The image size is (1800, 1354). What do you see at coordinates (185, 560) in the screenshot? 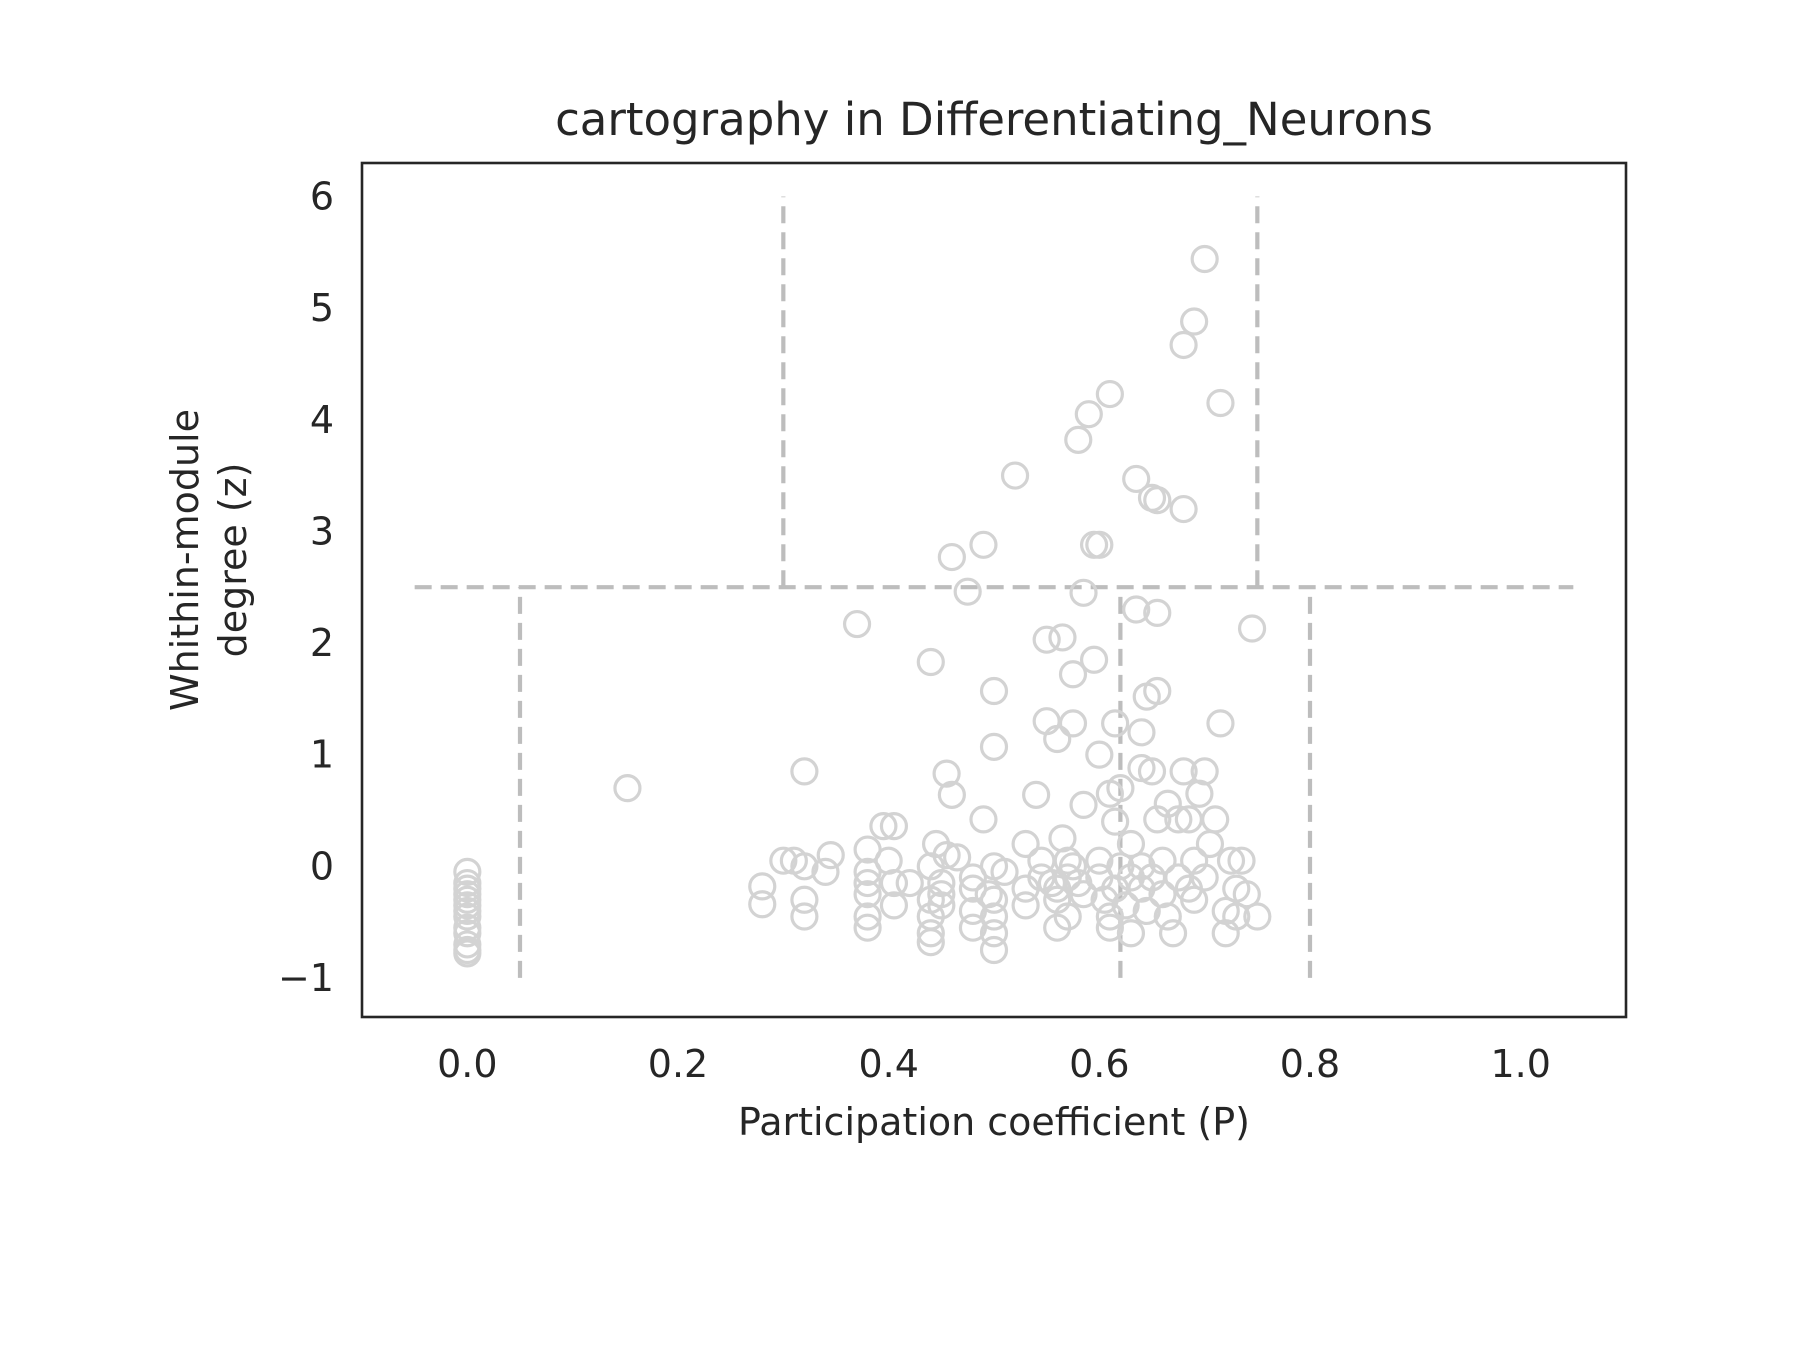
I see `y-axis-label-line-1: Whithin-module` at bounding box center [185, 560].